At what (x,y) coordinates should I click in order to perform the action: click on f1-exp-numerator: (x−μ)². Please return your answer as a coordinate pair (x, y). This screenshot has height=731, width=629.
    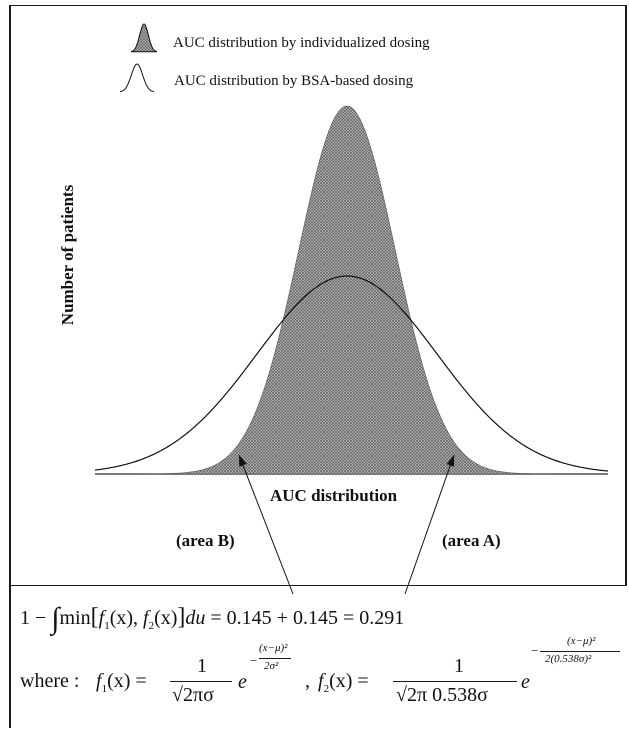
    Looking at the image, I should click on (273, 648).